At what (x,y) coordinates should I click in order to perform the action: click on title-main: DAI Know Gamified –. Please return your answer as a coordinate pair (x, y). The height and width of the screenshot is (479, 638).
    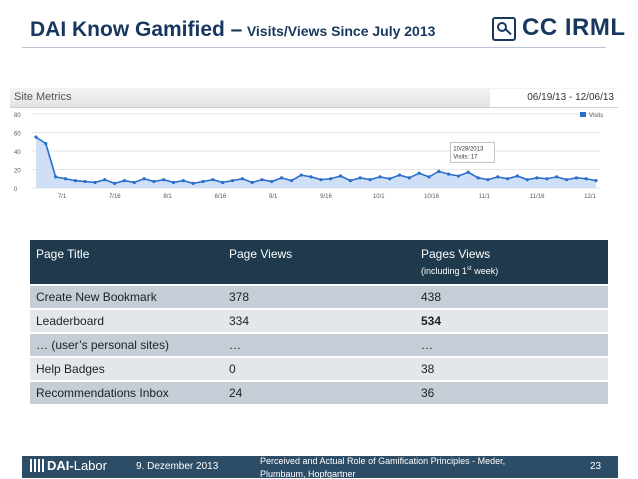
    Looking at the image, I should click on (136, 29).